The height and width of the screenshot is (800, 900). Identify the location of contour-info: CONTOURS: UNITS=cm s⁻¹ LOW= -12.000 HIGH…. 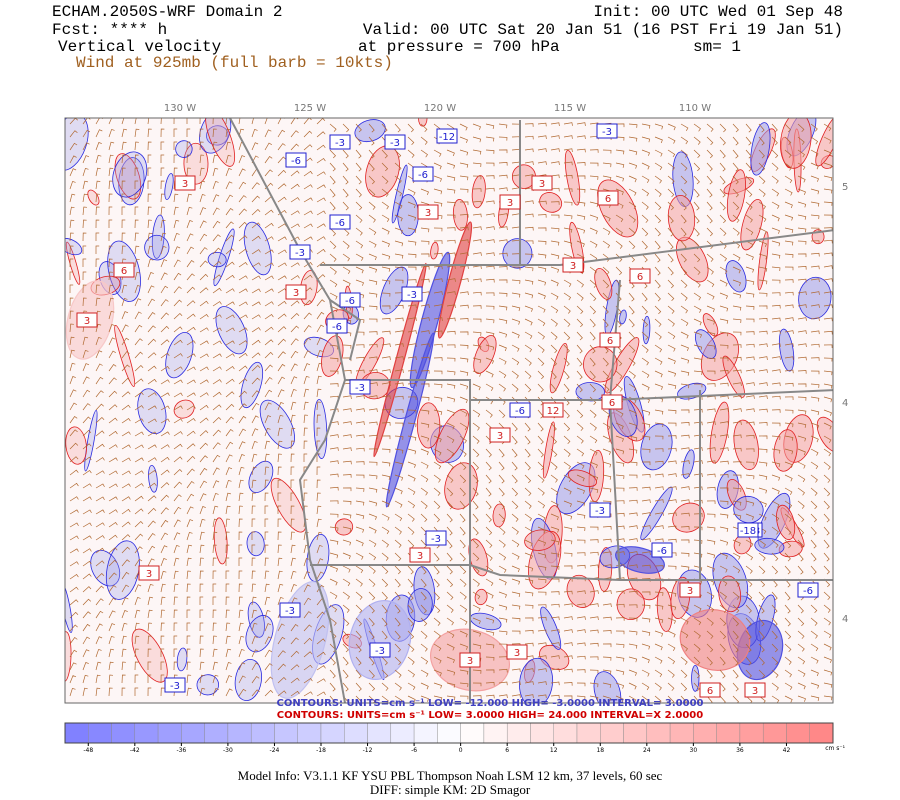
(489, 703).